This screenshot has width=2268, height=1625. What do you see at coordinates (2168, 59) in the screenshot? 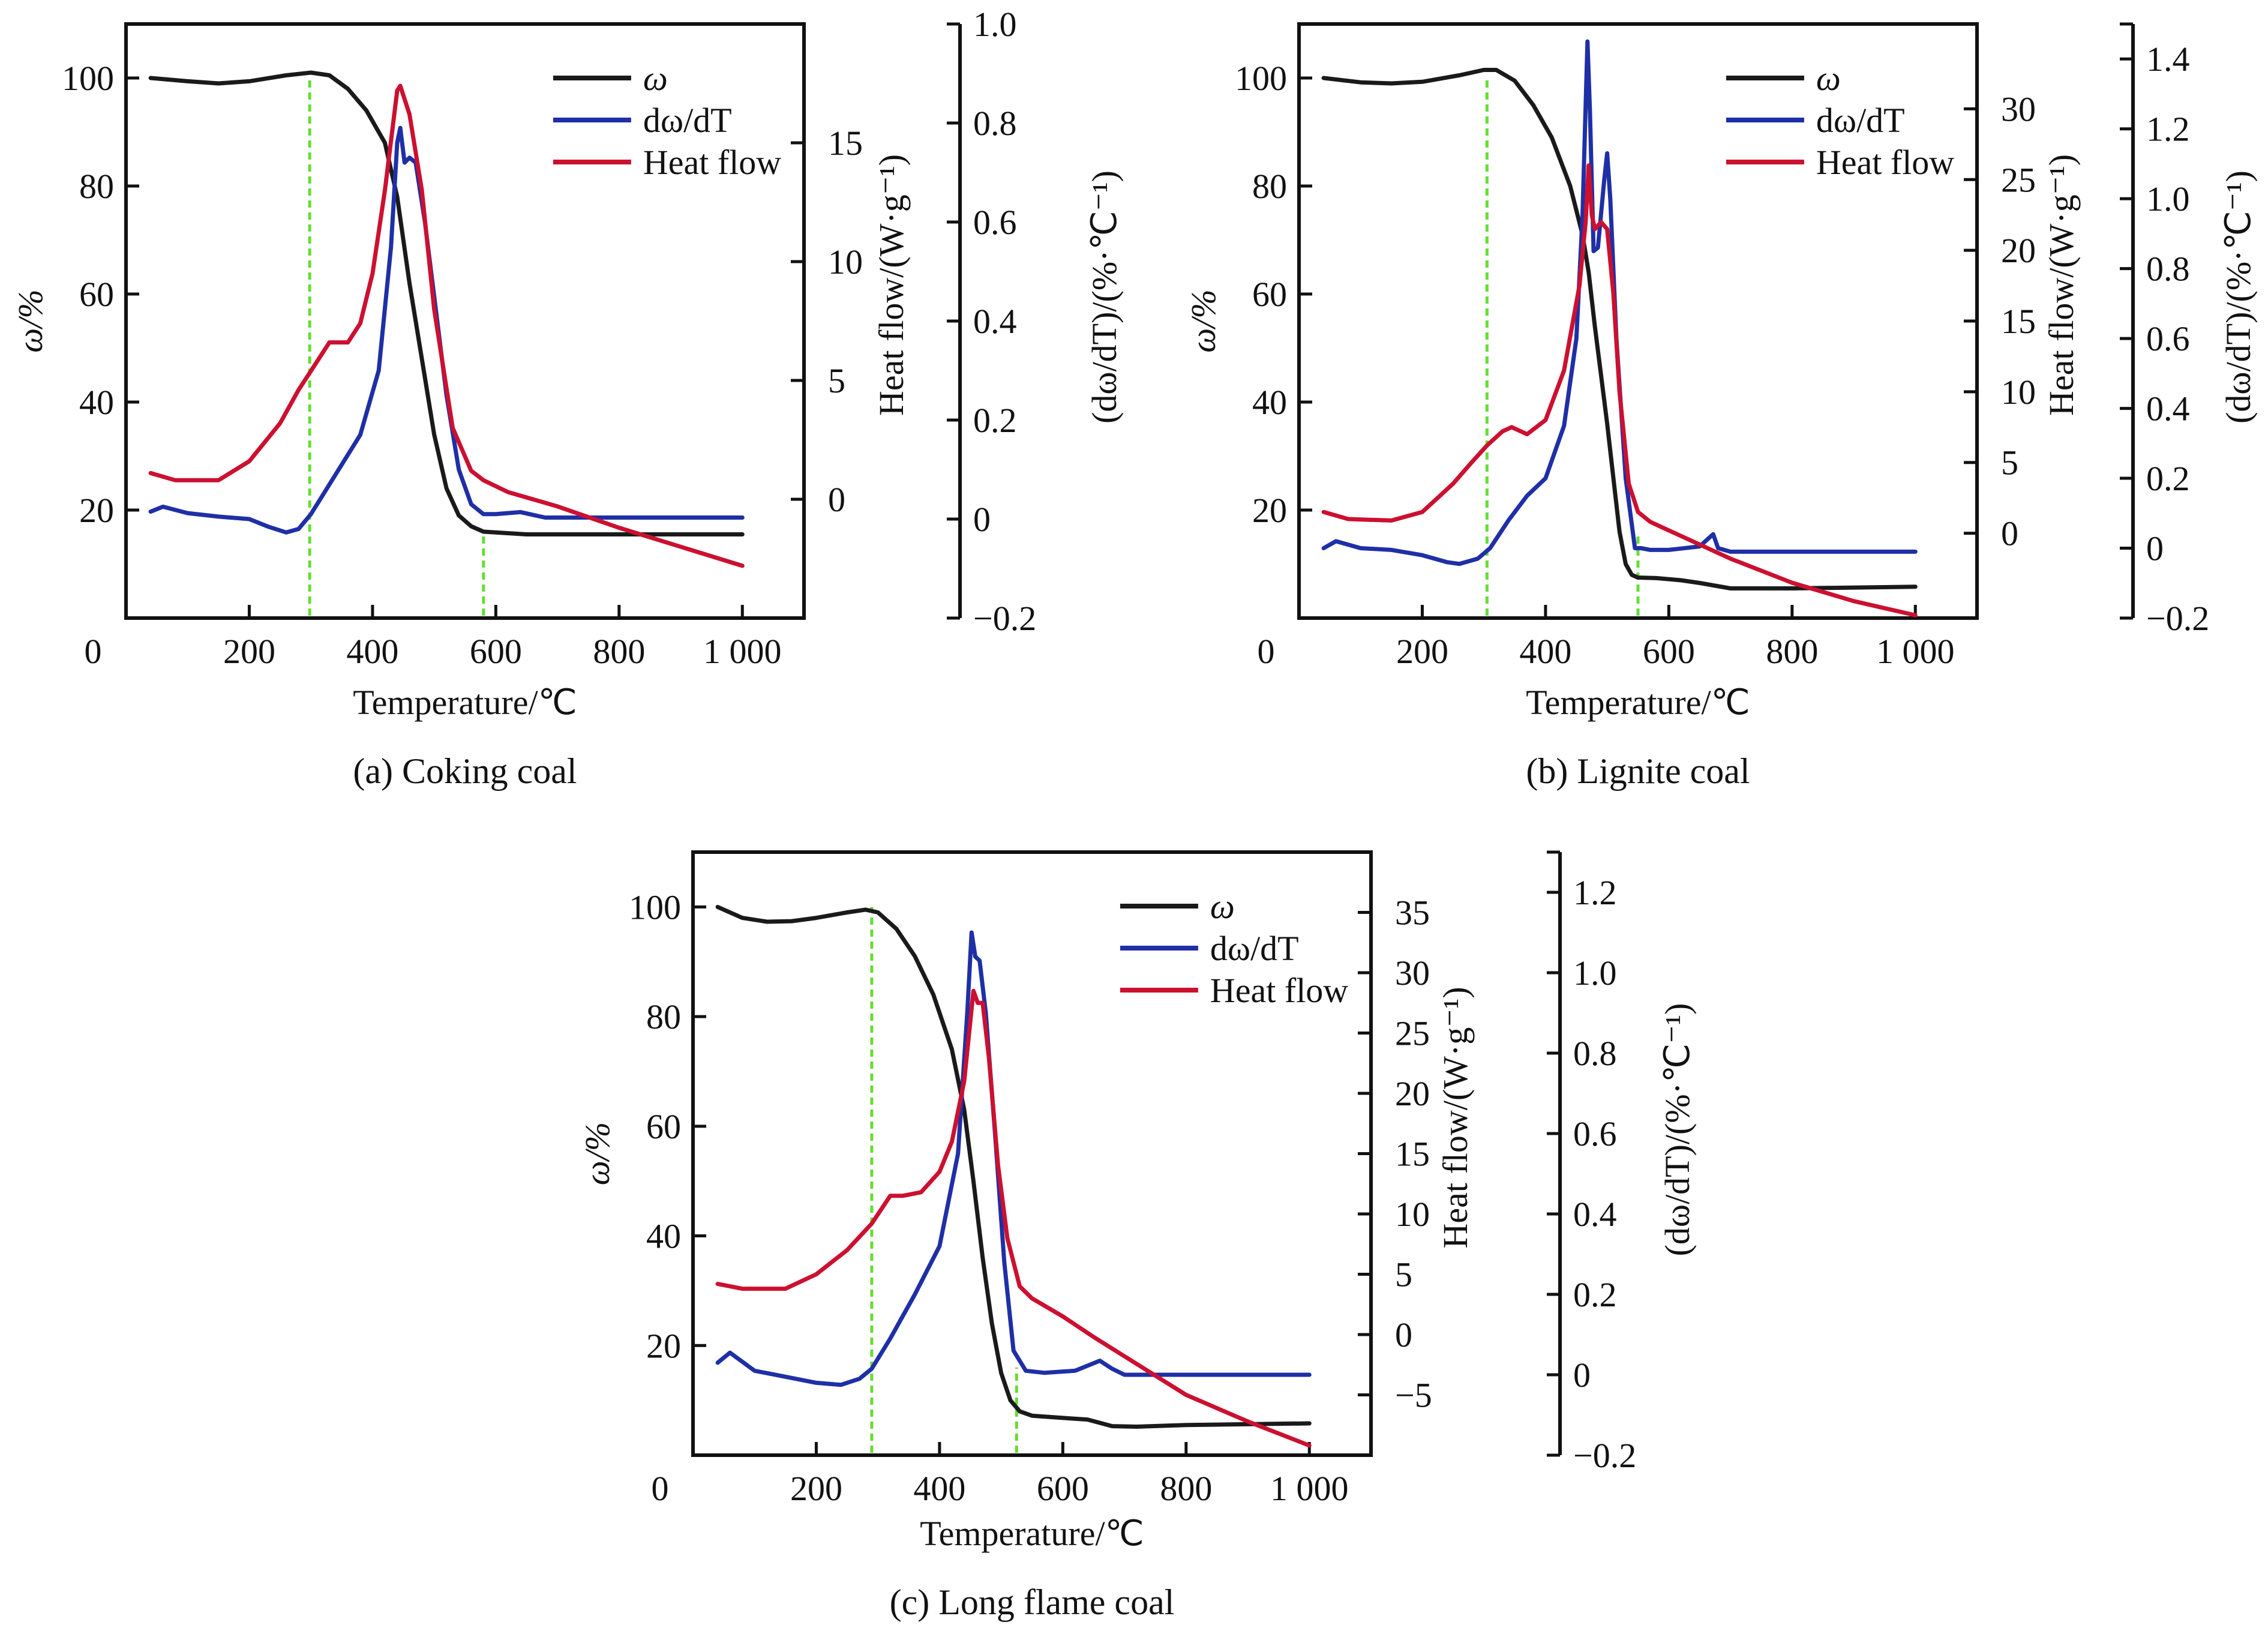
I see `dwdt-tick-label: 1.4` at bounding box center [2168, 59].